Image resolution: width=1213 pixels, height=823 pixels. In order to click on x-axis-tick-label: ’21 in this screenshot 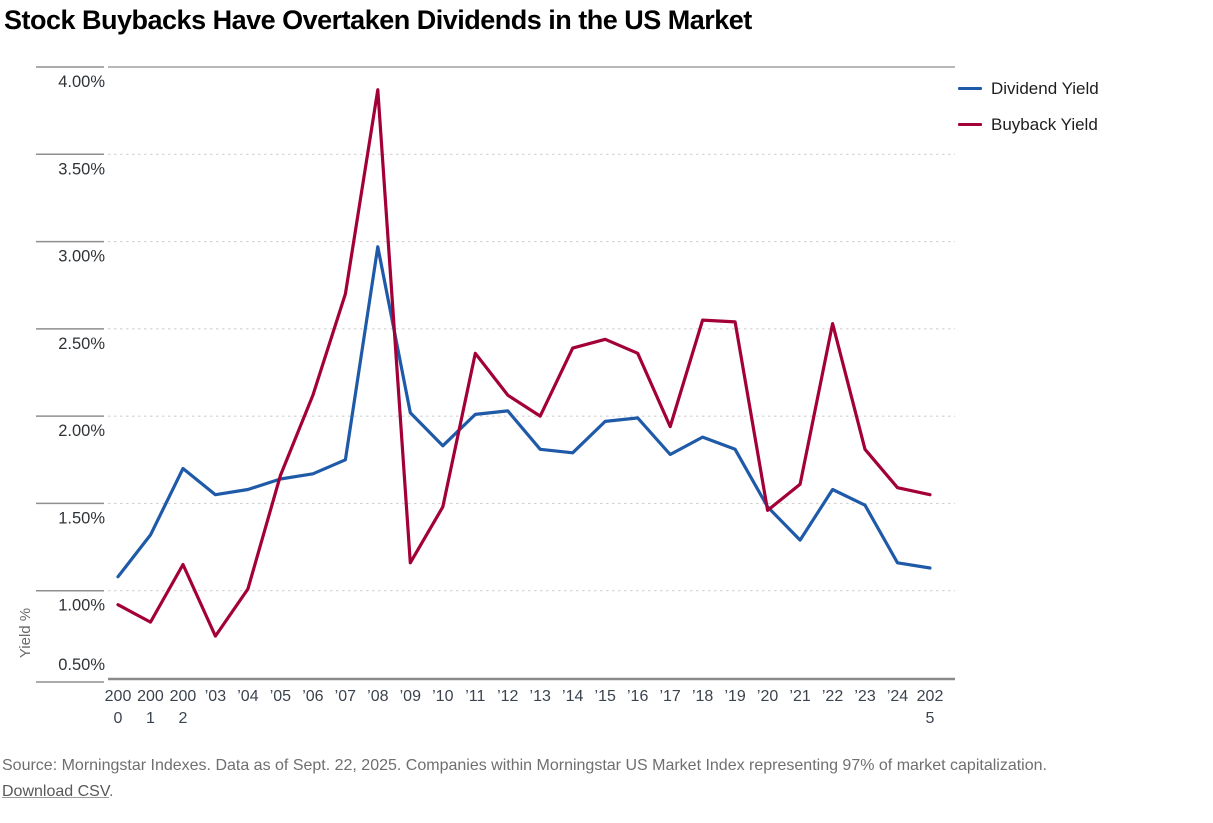, I will do `click(799, 696)`.